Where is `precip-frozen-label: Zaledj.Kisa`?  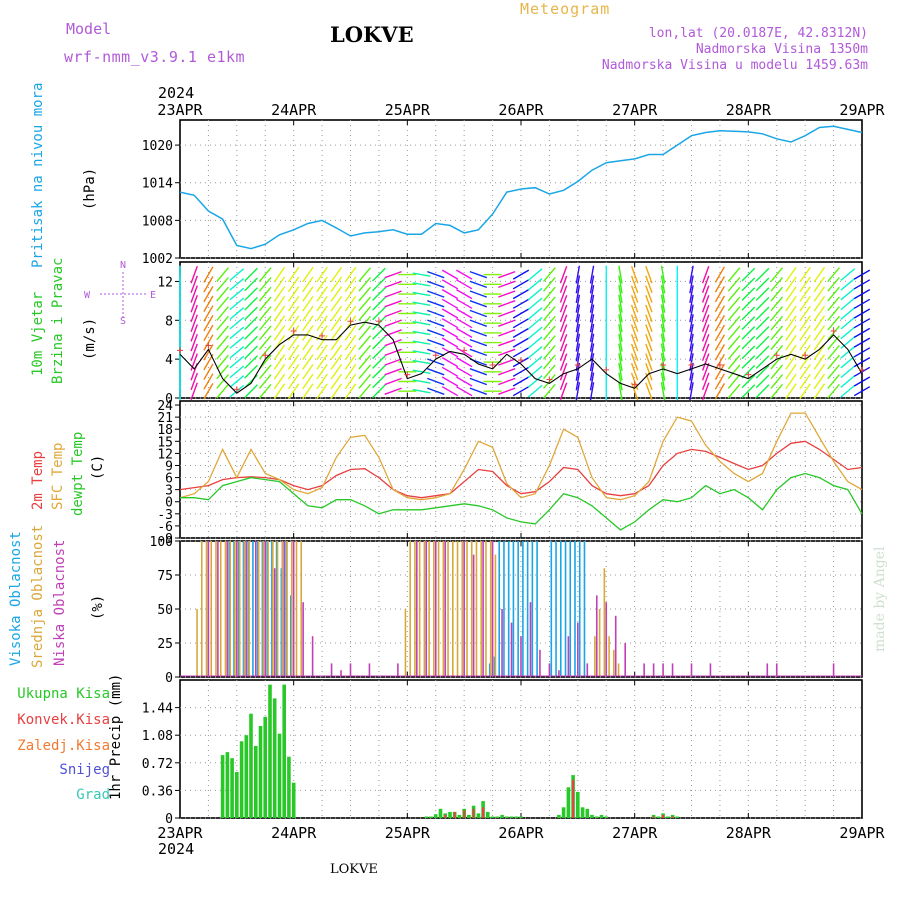
precip-frozen-label: Zaledj.Kisa is located at coordinates (63, 746).